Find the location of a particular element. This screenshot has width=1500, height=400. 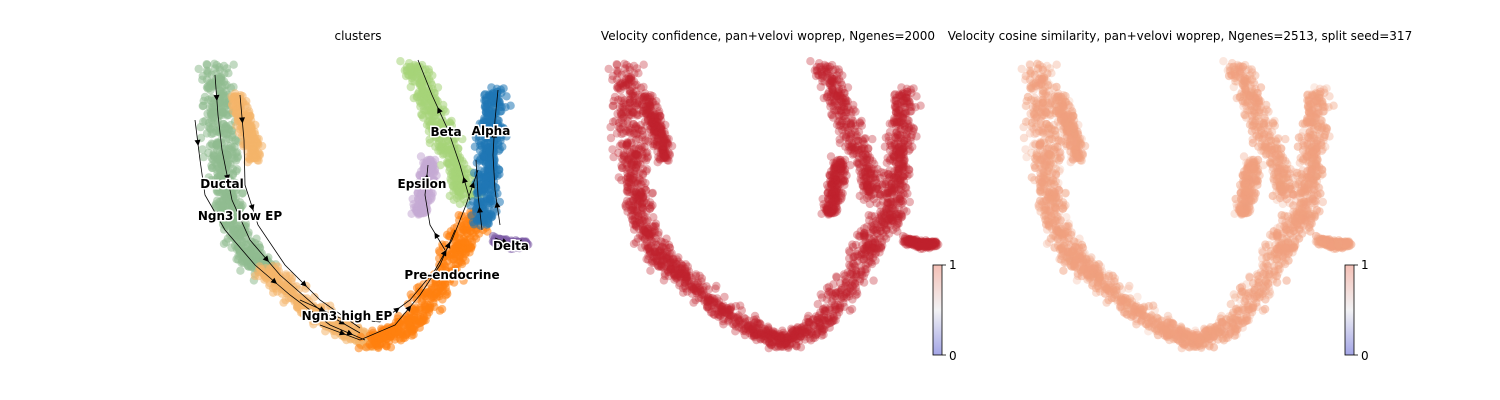

cluster-label-ductal: Ductal is located at coordinates (222, 184).